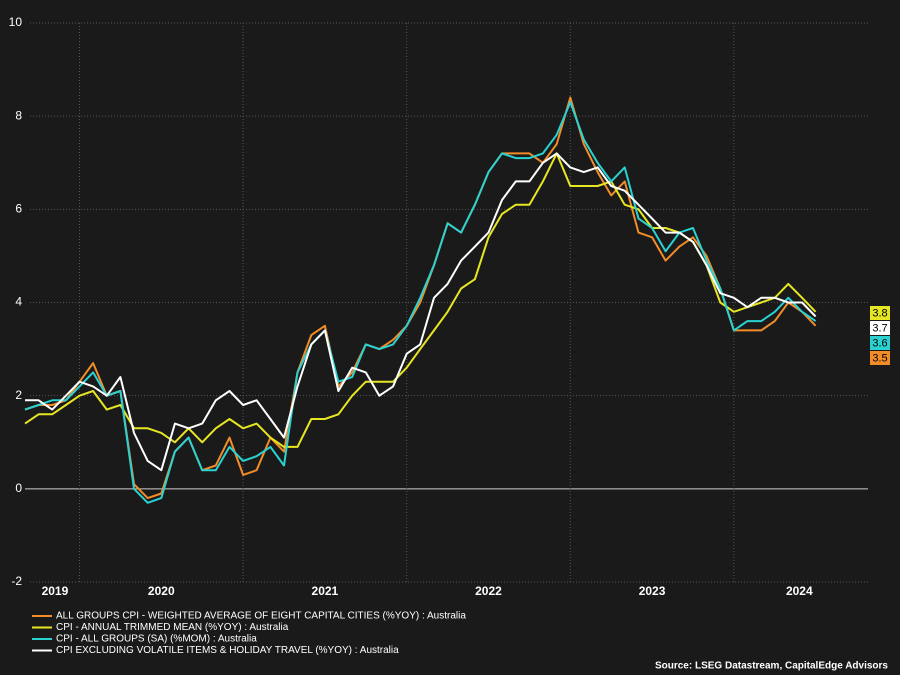  I want to click on end-value-label: 3.5, so click(879, 358).